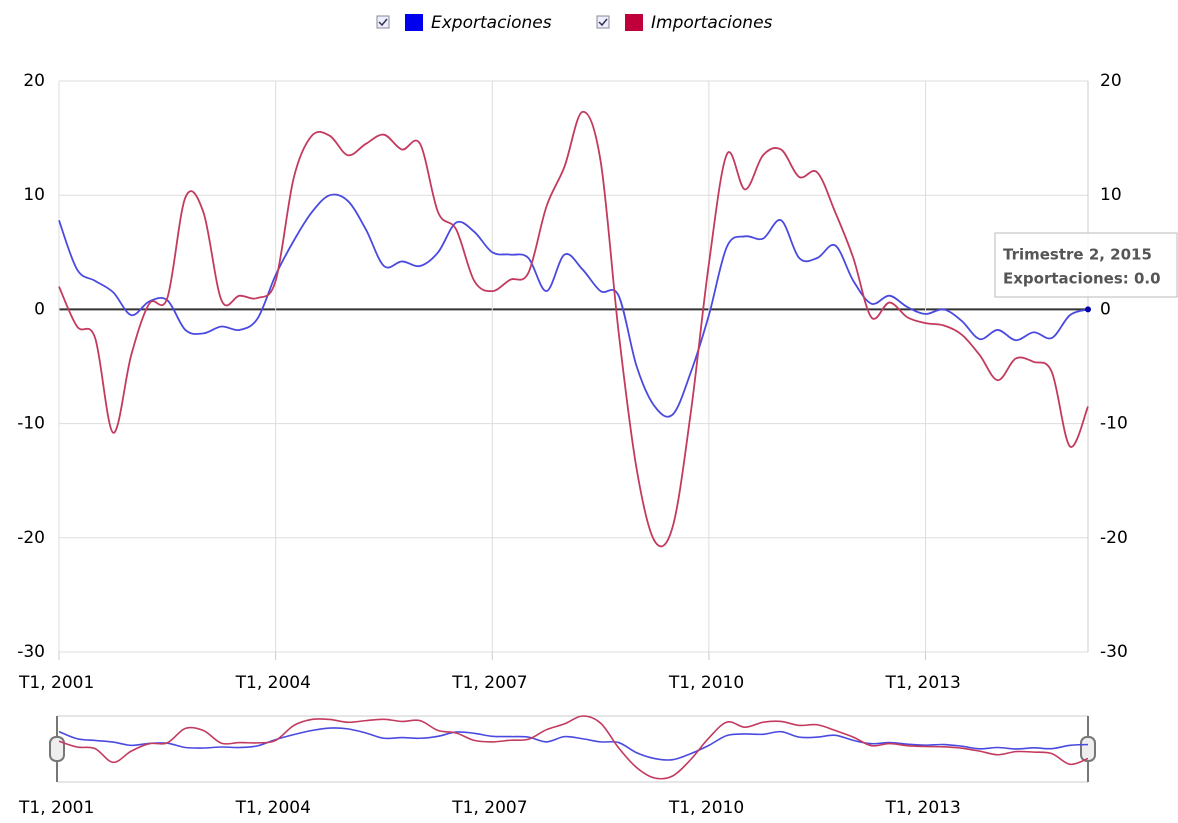 This screenshot has height=823, width=1178. I want to click on navigator-tick-label: T1, 2004, so click(273, 808).